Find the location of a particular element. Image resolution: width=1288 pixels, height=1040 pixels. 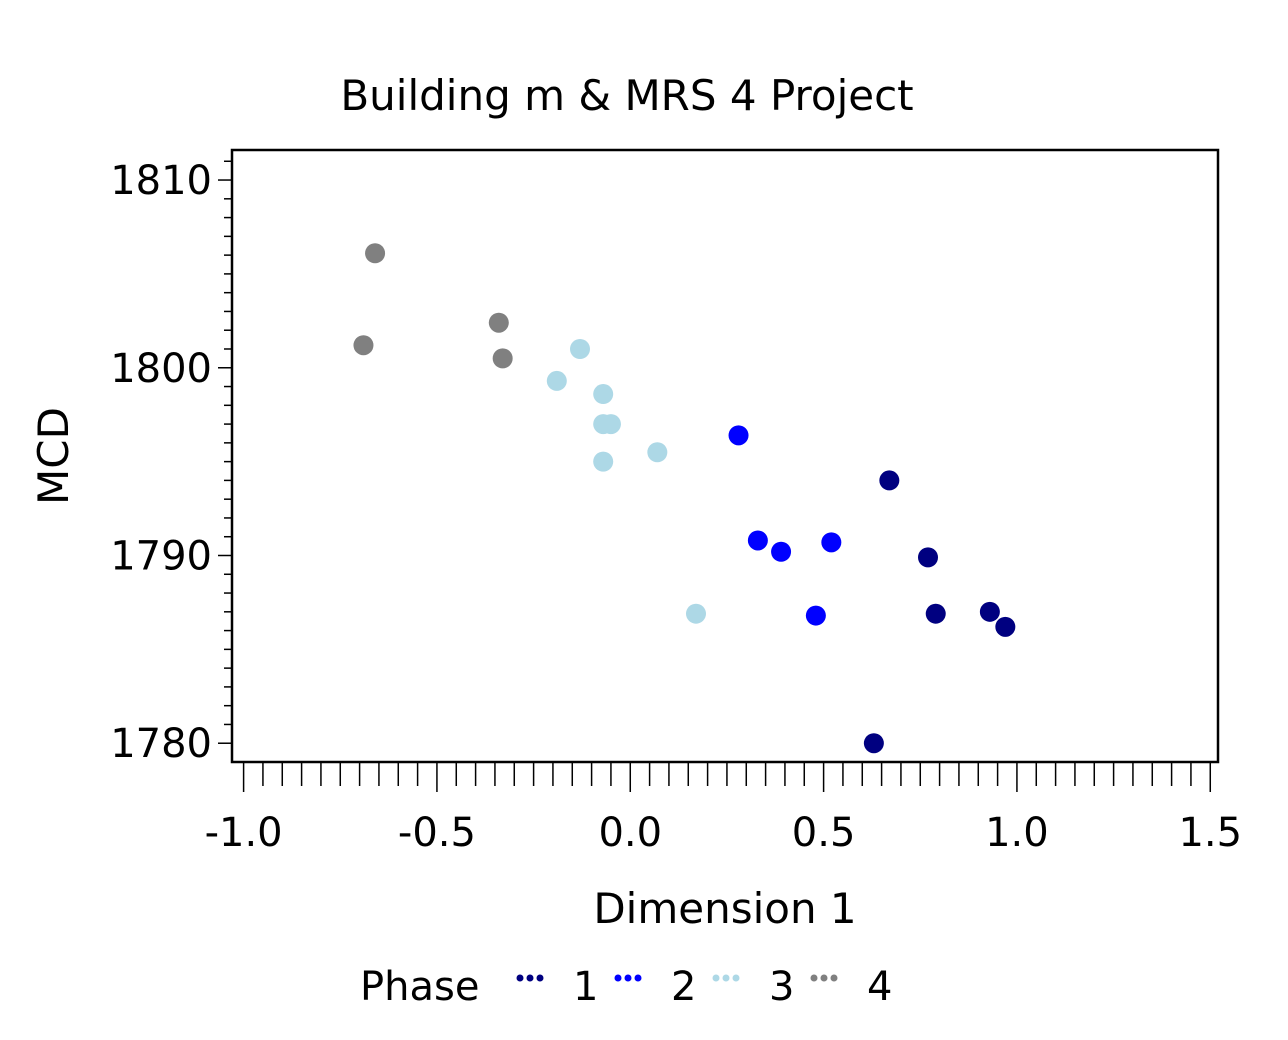

legend-label-phase-2: 2 is located at coordinates (683, 987).